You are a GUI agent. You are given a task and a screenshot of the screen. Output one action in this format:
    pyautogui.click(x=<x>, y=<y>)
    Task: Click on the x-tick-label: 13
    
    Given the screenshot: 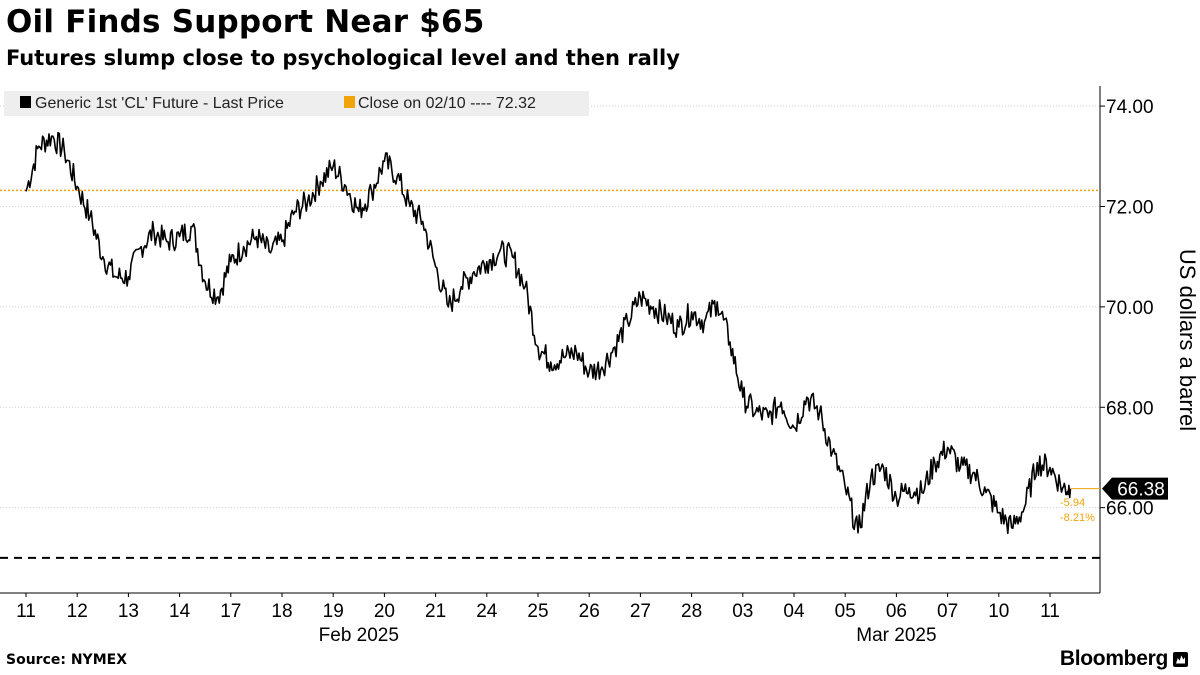 What is the action you would take?
    pyautogui.click(x=128, y=611)
    